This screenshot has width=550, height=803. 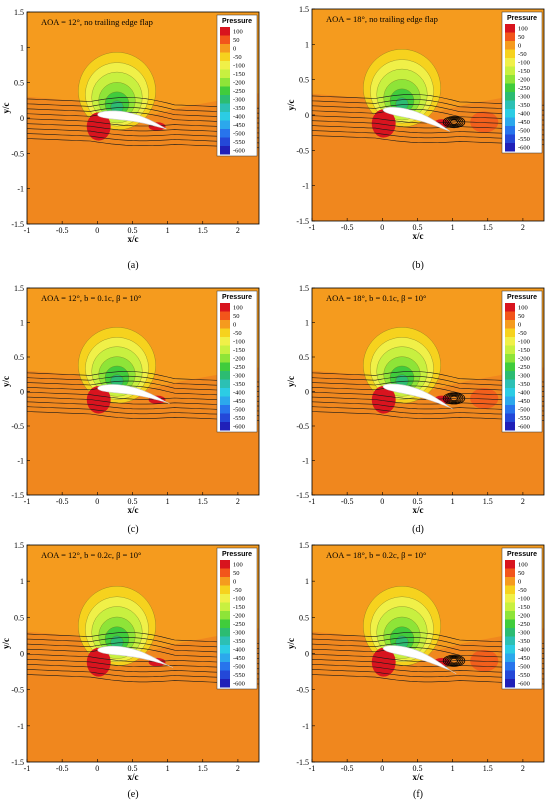 I want to click on annotation: AOA = 12°, no trailing edge flap, so click(x=97, y=22).